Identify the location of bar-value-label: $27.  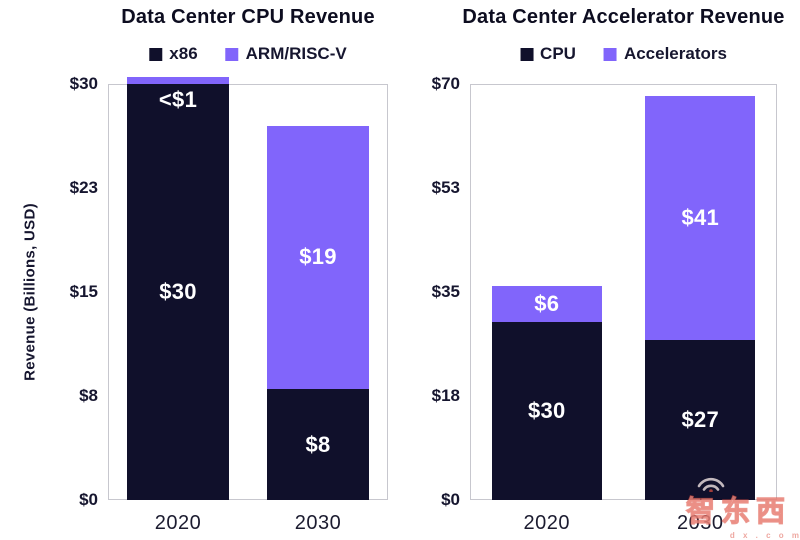
(700, 419).